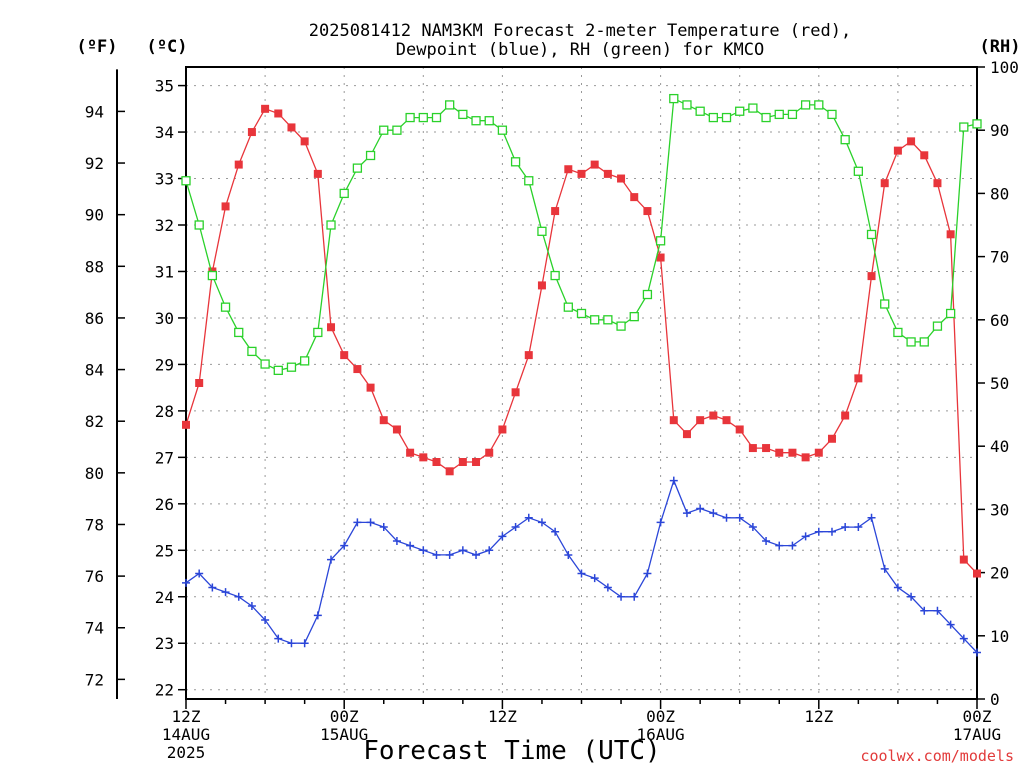 This screenshot has height=768, width=1024. What do you see at coordinates (999, 130) in the screenshot?
I see `rh-tick-label: 90` at bounding box center [999, 130].